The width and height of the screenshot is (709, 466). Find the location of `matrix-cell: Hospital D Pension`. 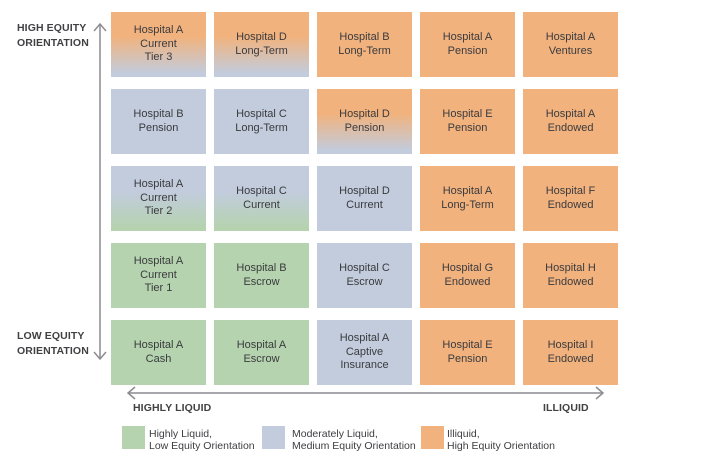

matrix-cell: Hospital D Pension is located at coordinates (364, 121).